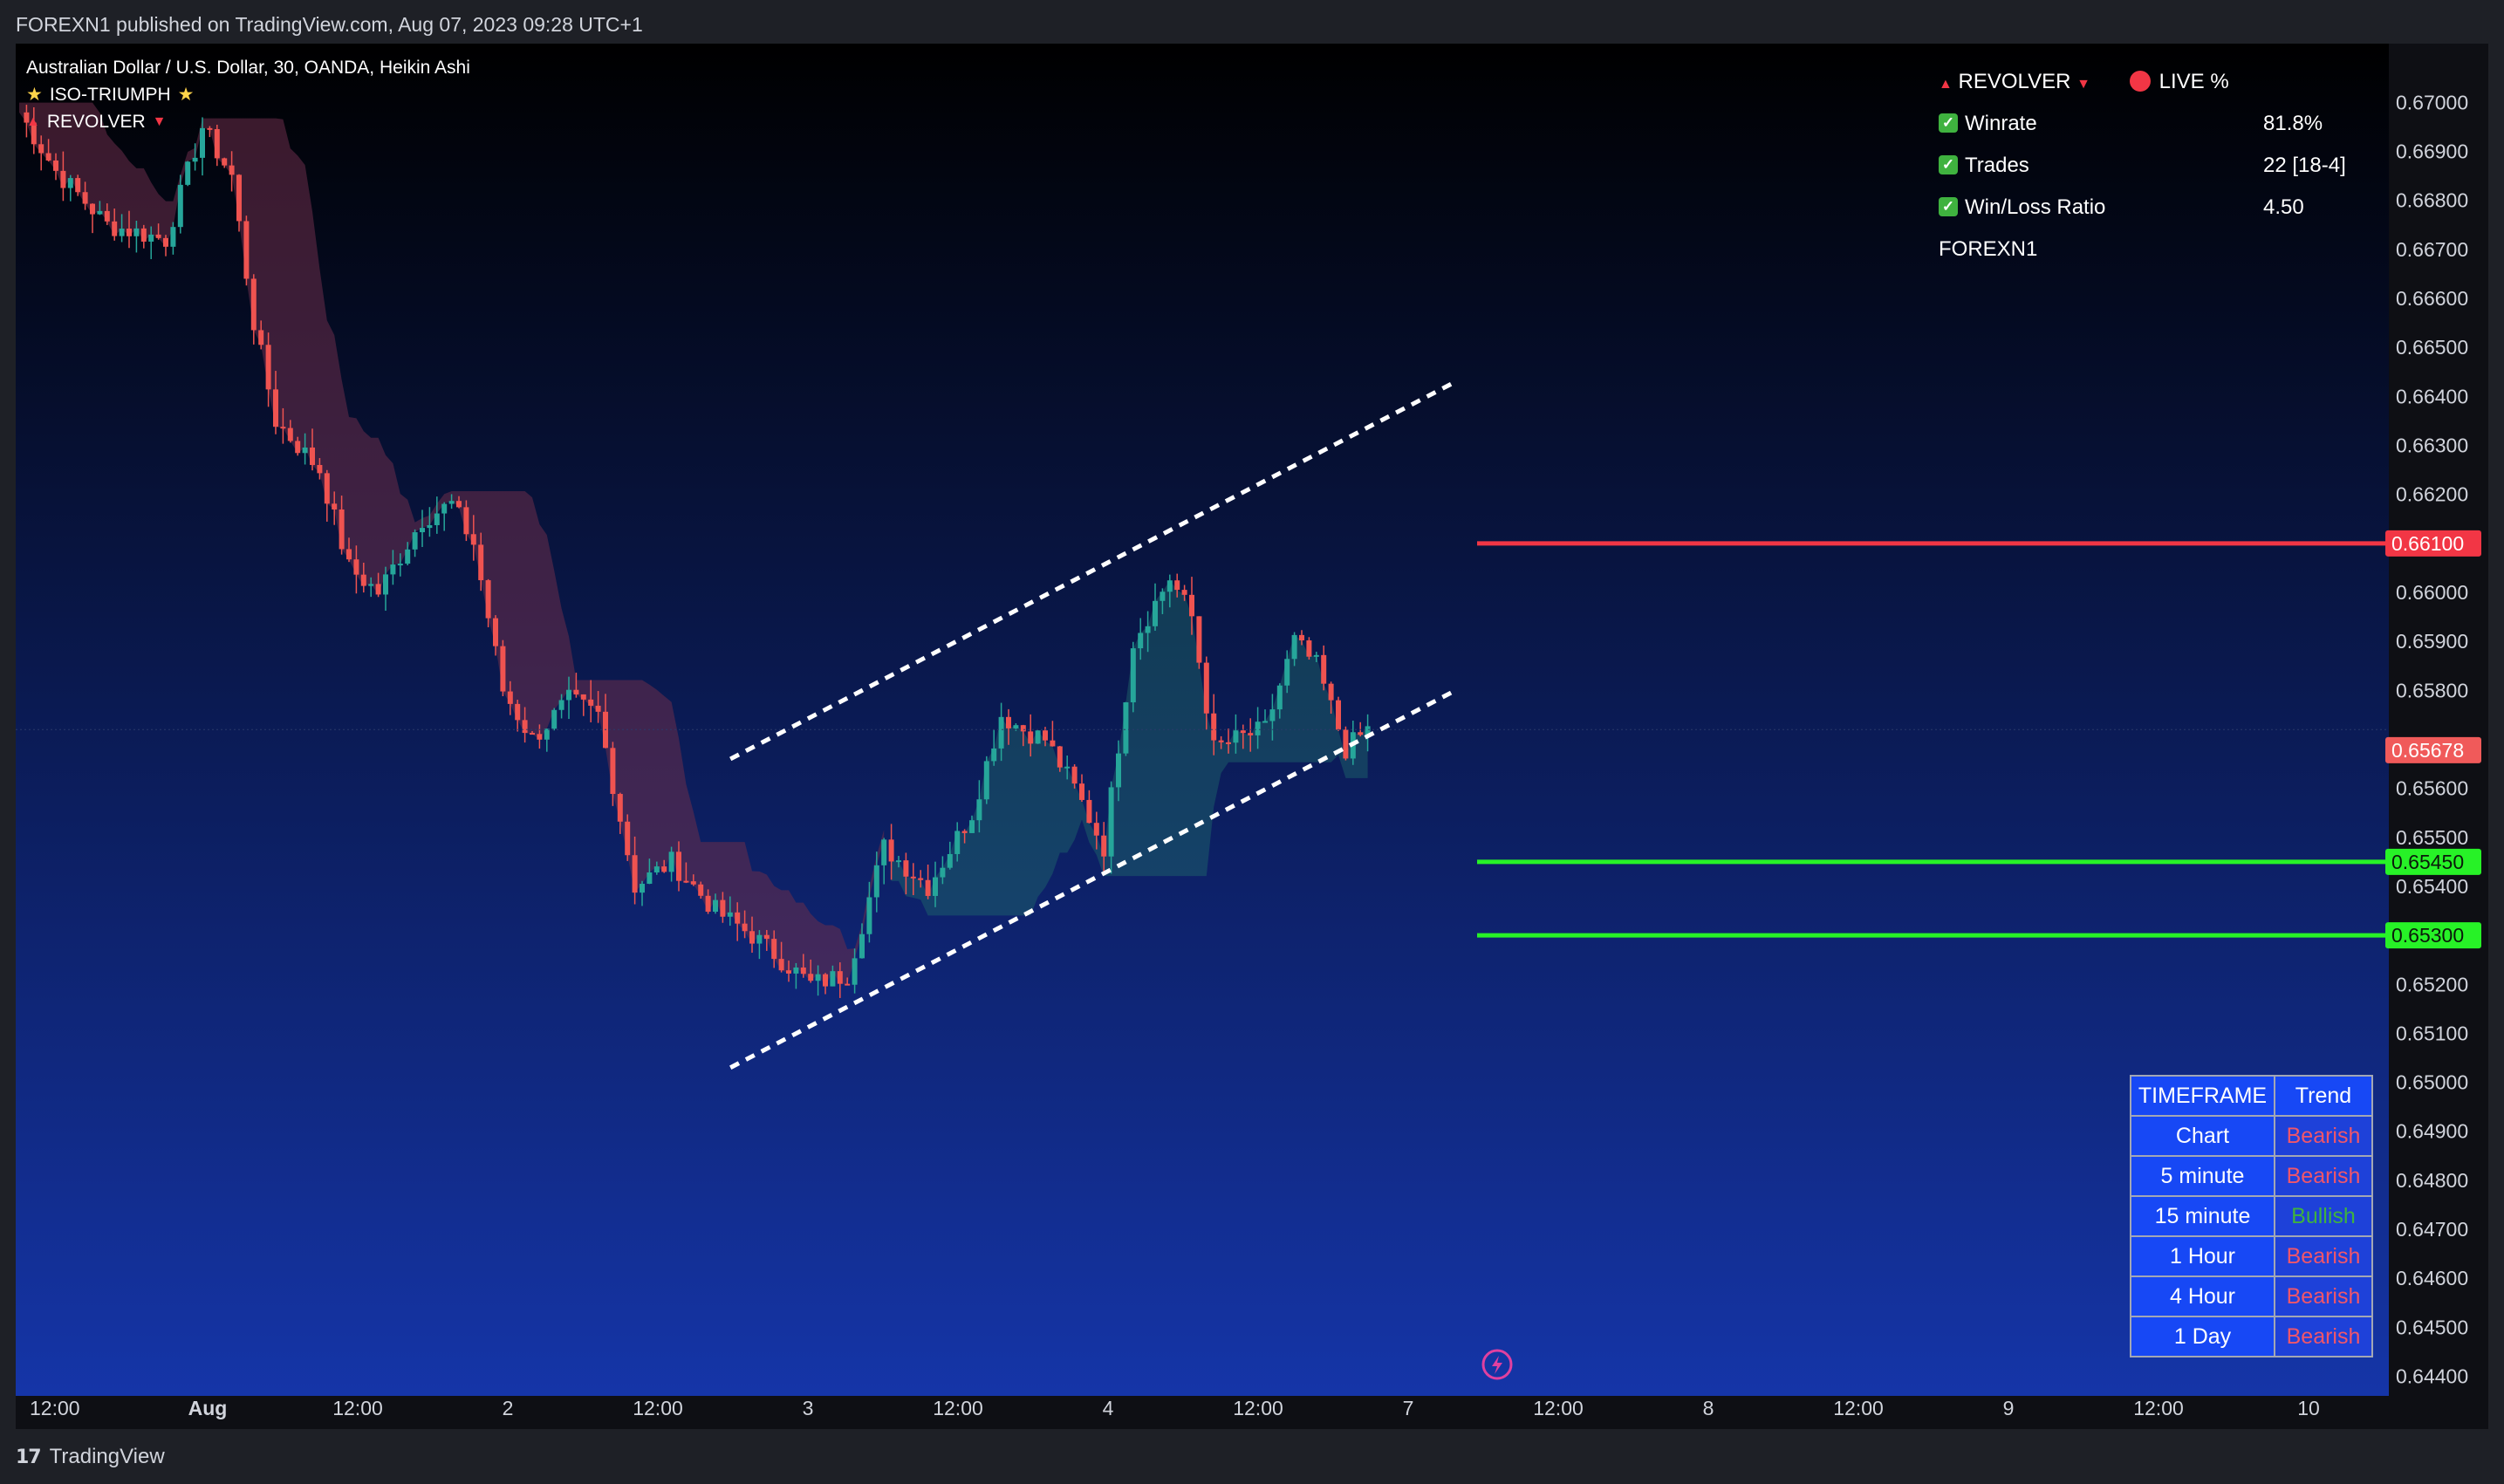 The width and height of the screenshot is (2504, 1484). Describe the element at coordinates (2432, 151) in the screenshot. I see `y-tick-label: 0.66900` at that location.